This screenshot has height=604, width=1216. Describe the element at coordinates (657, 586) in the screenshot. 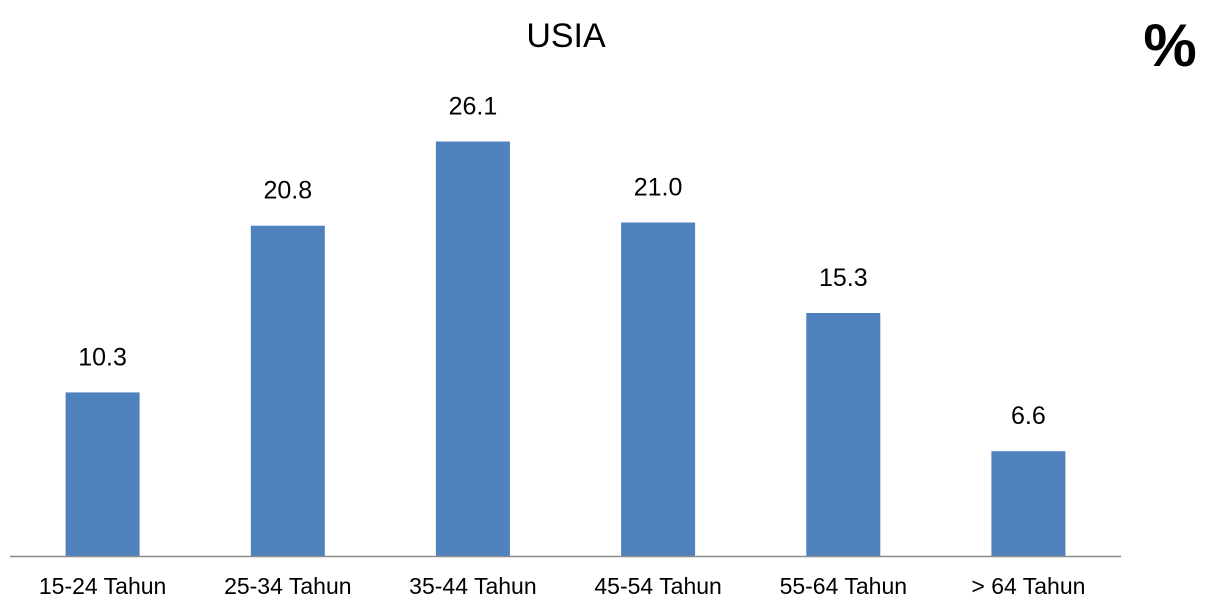

I see `category-label-3: 45-54 Tahun` at that location.